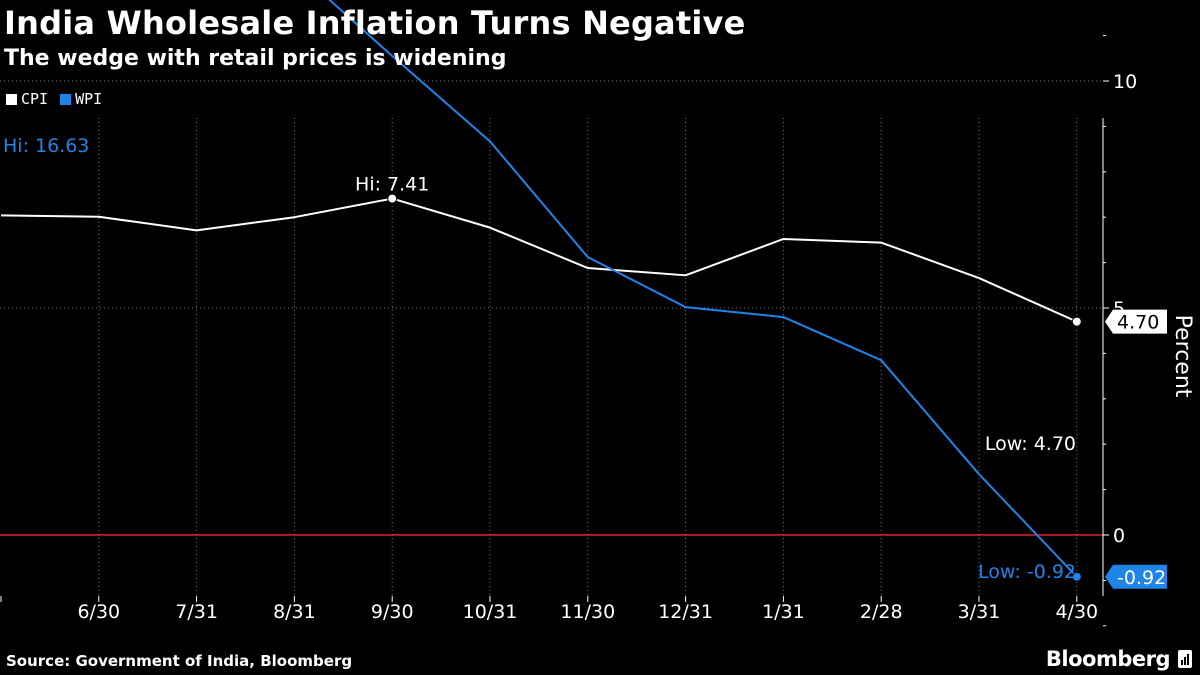 This screenshot has height=675, width=1200. Describe the element at coordinates (1141, 578) in the screenshot. I see `wpi-last-tag-value: -0.92` at that location.